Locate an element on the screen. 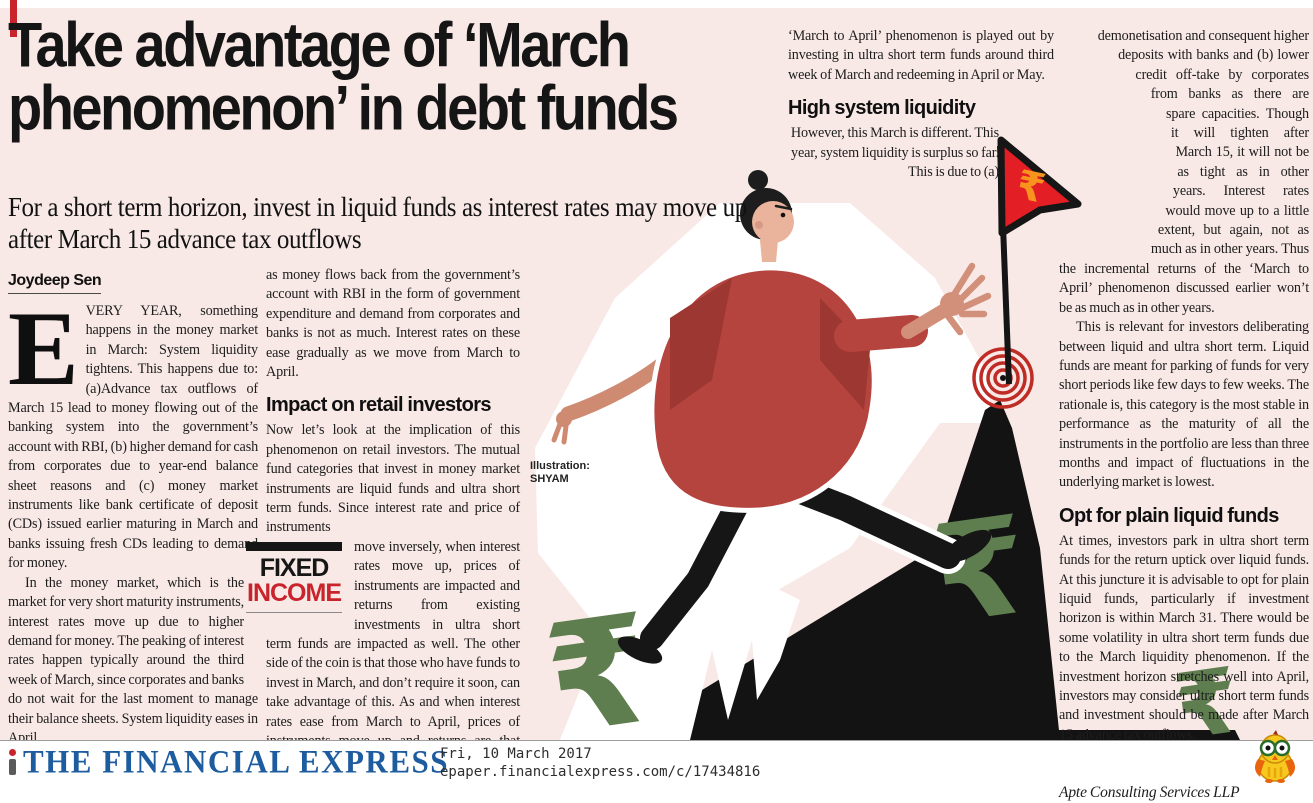 Image resolution: width=1313 pixels, height=803 pixels. section-heading-impact: Impact on retail investors is located at coordinates (379, 405).